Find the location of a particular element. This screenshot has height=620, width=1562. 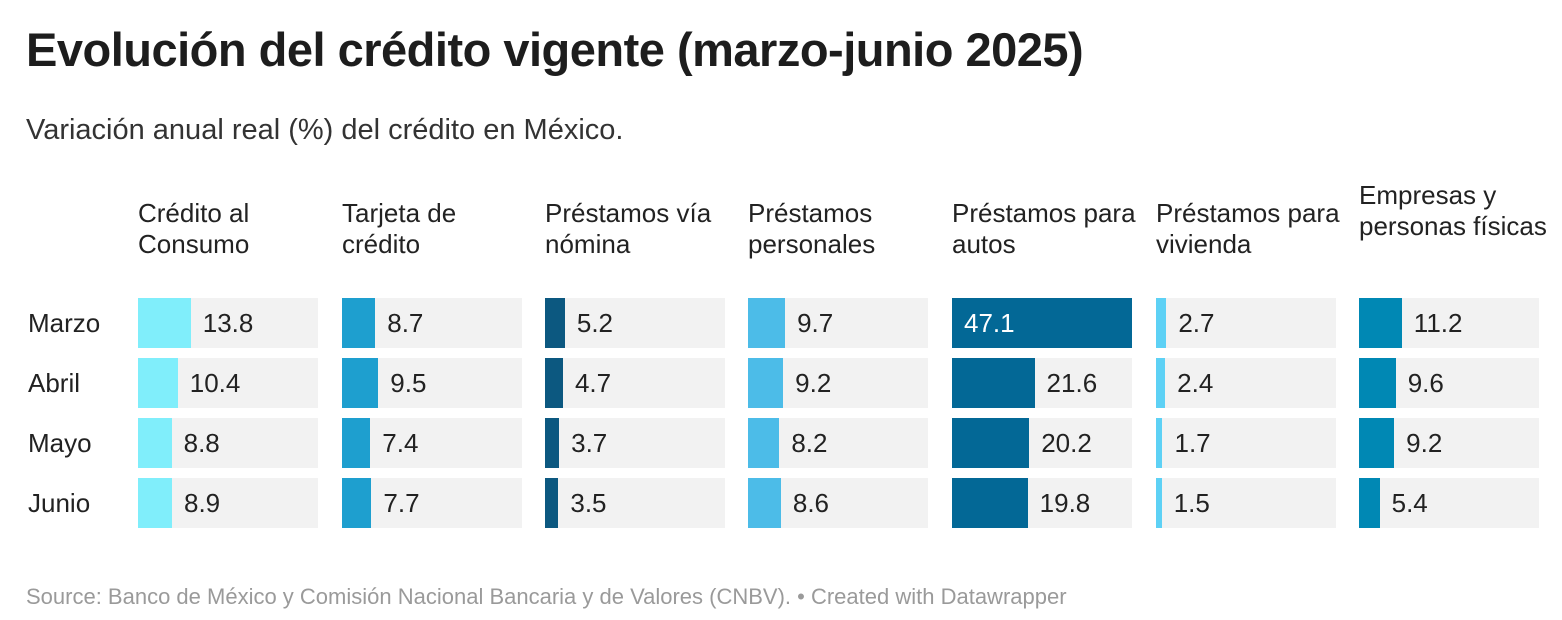

table-cell: 8.2 is located at coordinates (838, 443).